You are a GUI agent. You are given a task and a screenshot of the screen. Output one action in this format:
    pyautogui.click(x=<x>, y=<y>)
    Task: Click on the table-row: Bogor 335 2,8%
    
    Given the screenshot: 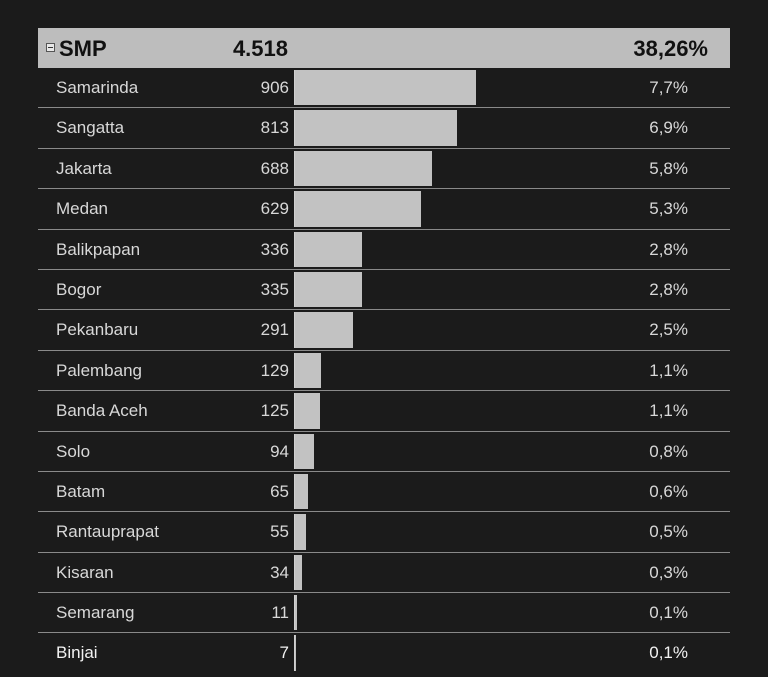 What is the action you would take?
    pyautogui.click(x=384, y=290)
    